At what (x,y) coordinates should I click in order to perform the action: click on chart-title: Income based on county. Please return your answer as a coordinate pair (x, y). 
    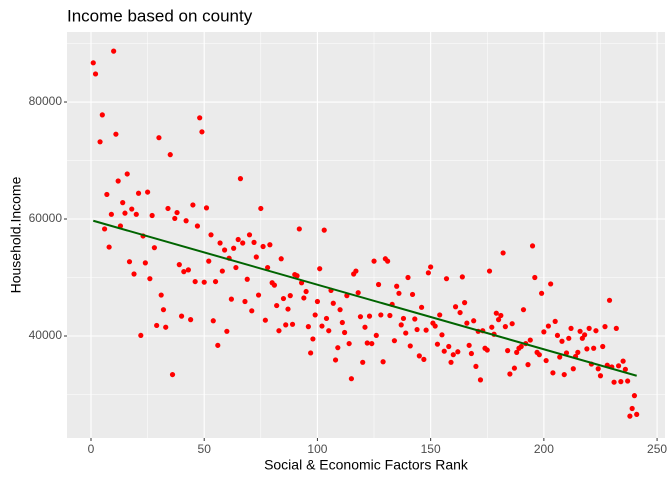
    Looking at the image, I should click on (160, 15).